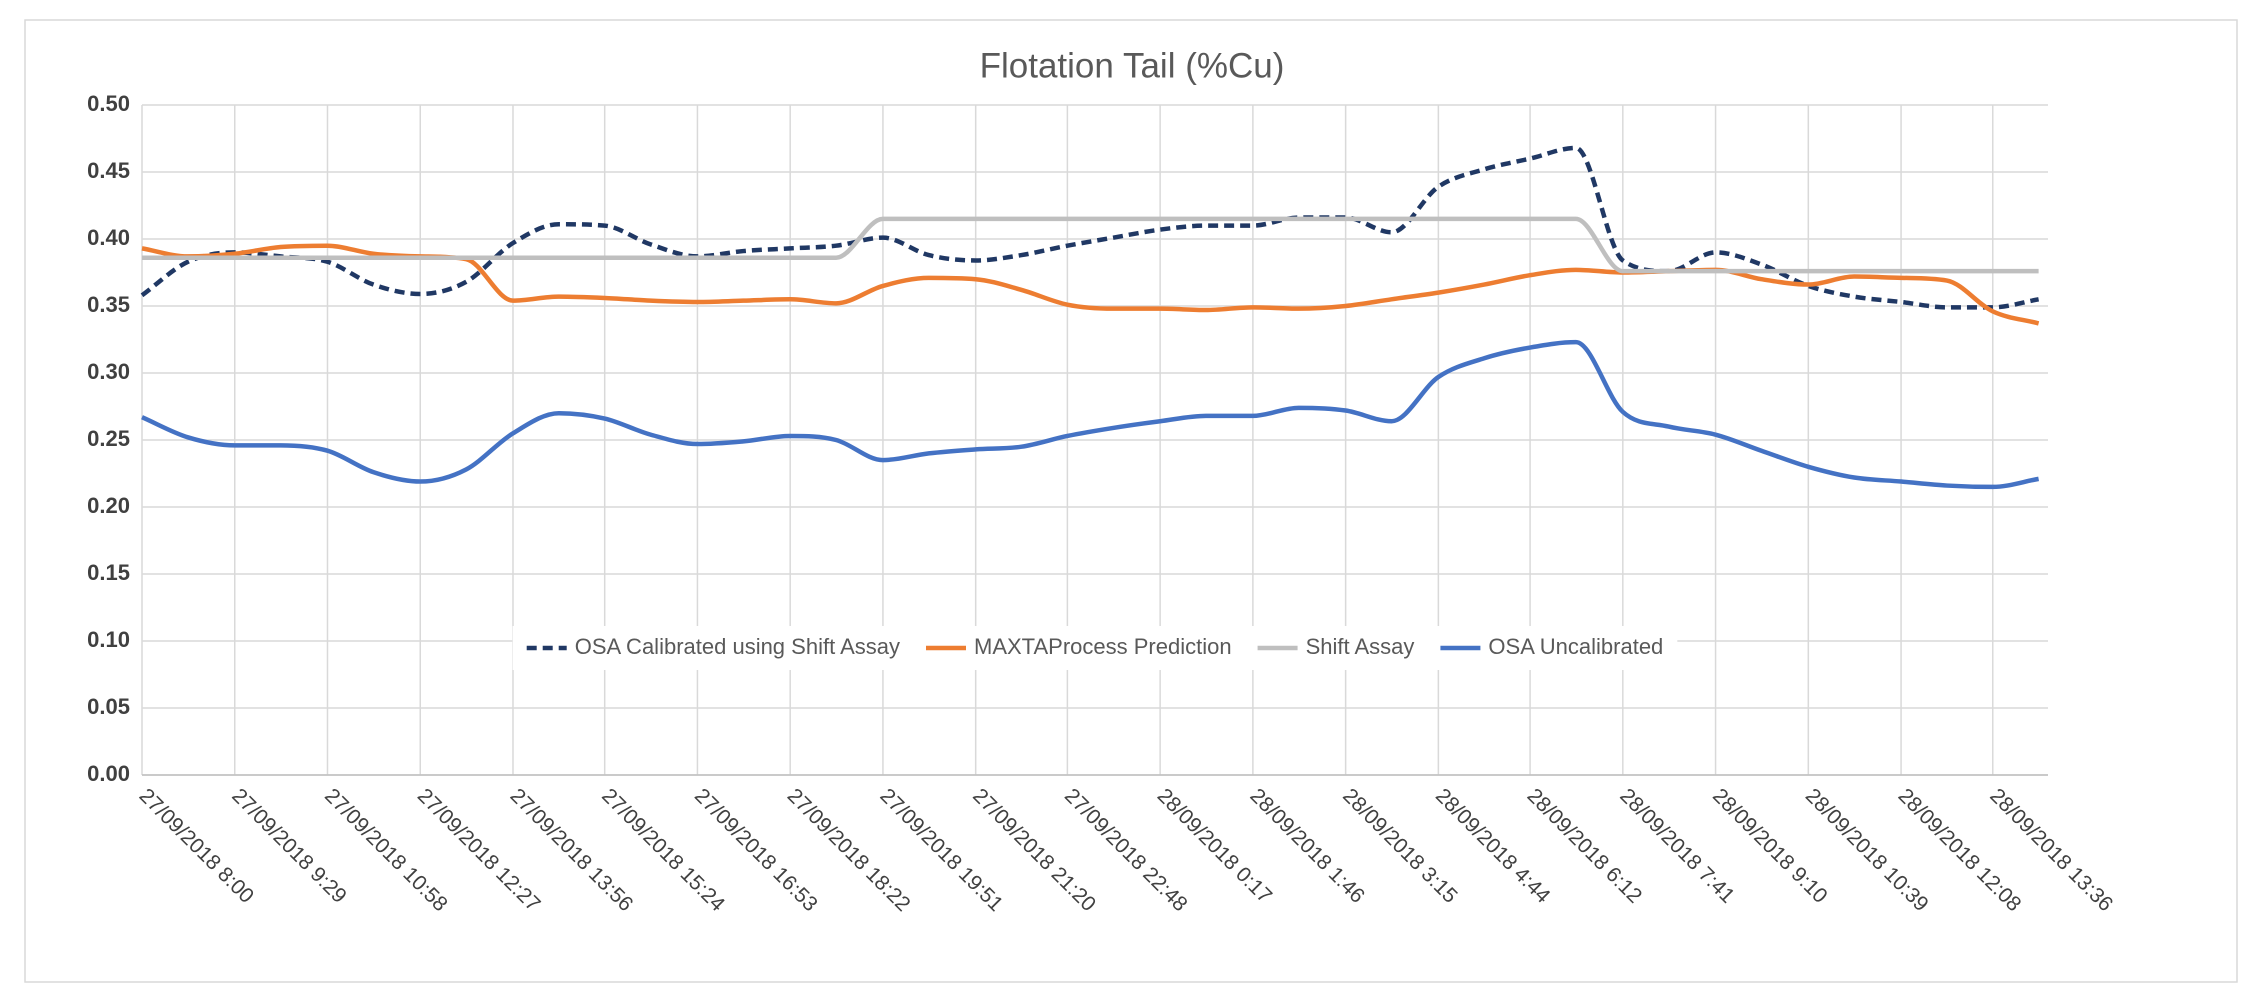 This screenshot has height=1002, width=2266. Describe the element at coordinates (108, 572) in the screenshot. I see `y-tick-label: 0.15` at that location.